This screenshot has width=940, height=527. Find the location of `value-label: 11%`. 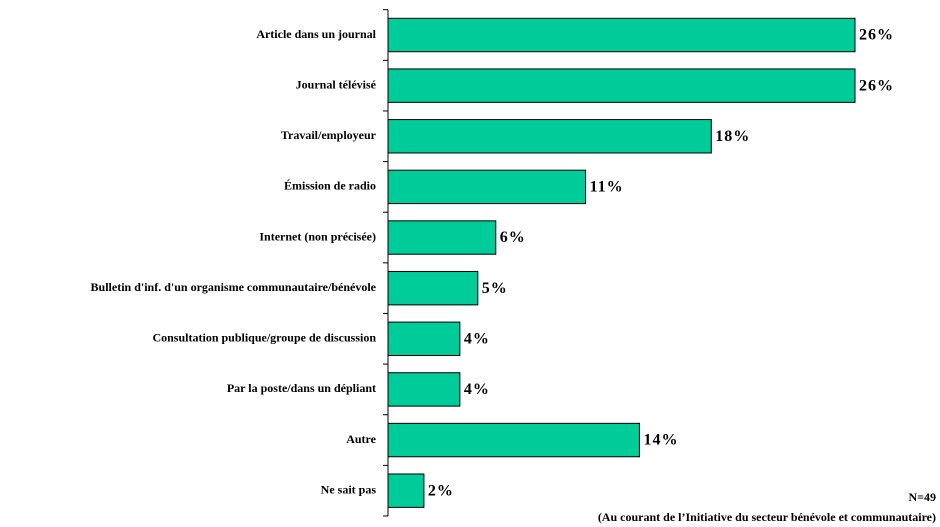

value-label: 11% is located at coordinates (607, 187).